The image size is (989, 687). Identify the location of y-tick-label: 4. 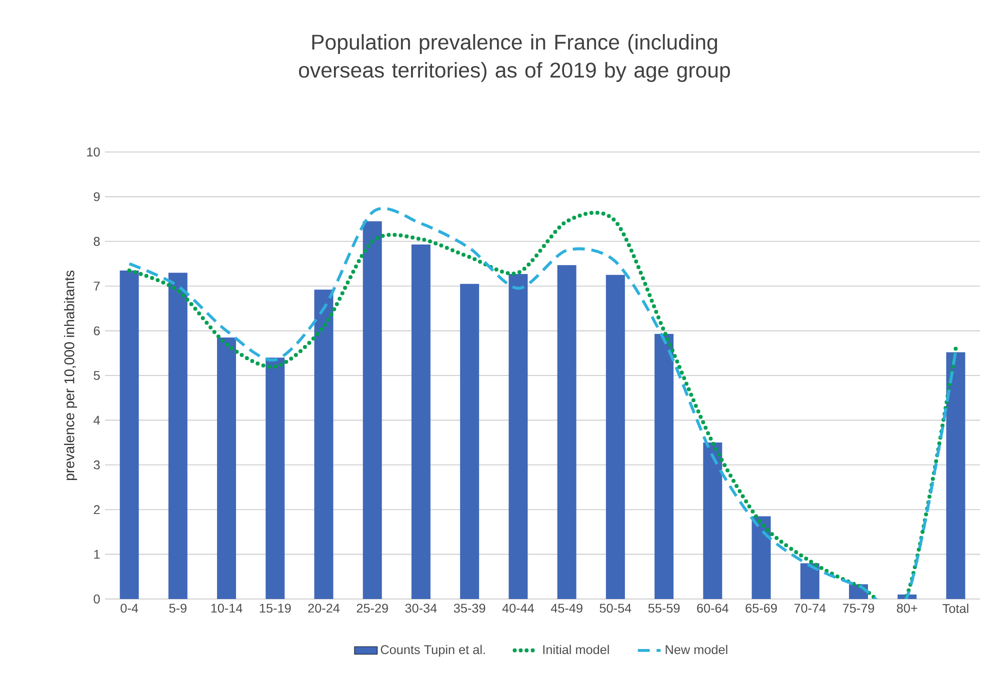
(97, 420).